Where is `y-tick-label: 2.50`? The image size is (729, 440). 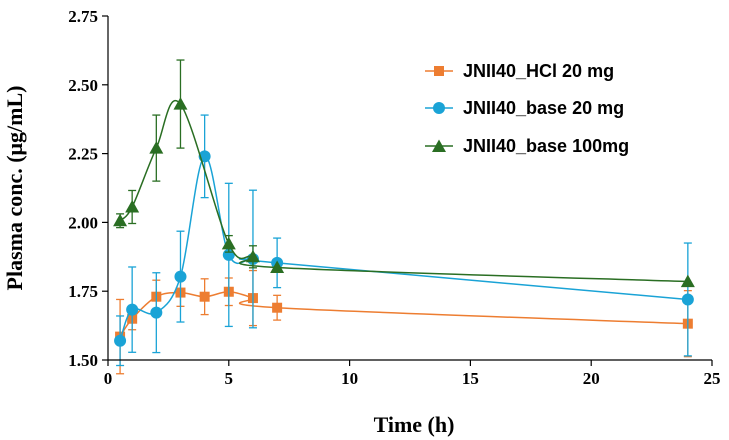
y-tick-label: 2.50 is located at coordinates (83, 85).